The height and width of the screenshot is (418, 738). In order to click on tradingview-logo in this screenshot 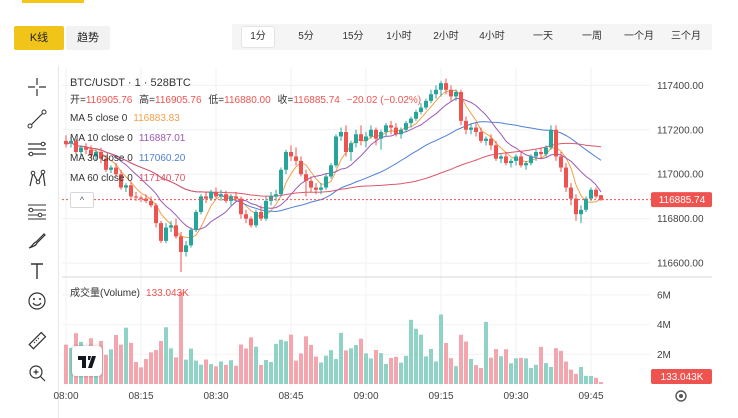, I will do `click(87, 361)`.